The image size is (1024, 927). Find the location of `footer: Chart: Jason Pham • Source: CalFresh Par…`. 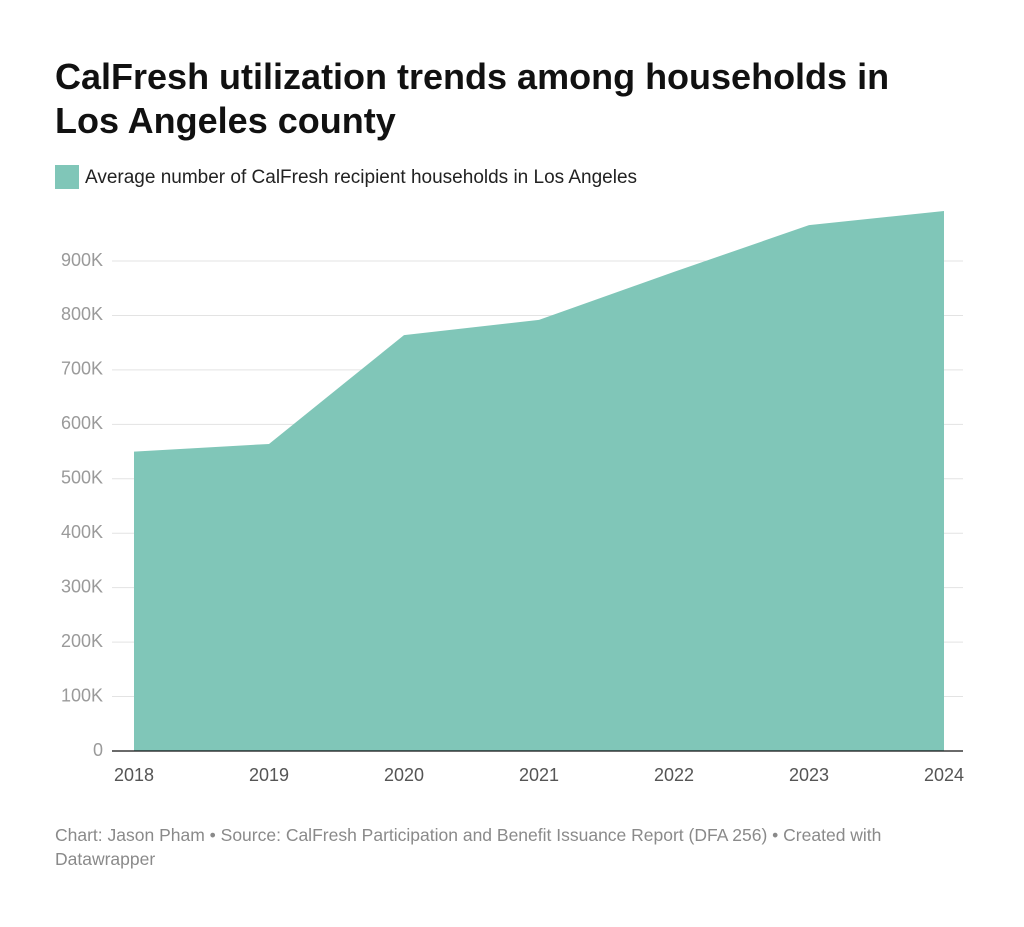

footer: Chart: Jason Pham • Source: CalFresh Par… is located at coordinates (468, 847).